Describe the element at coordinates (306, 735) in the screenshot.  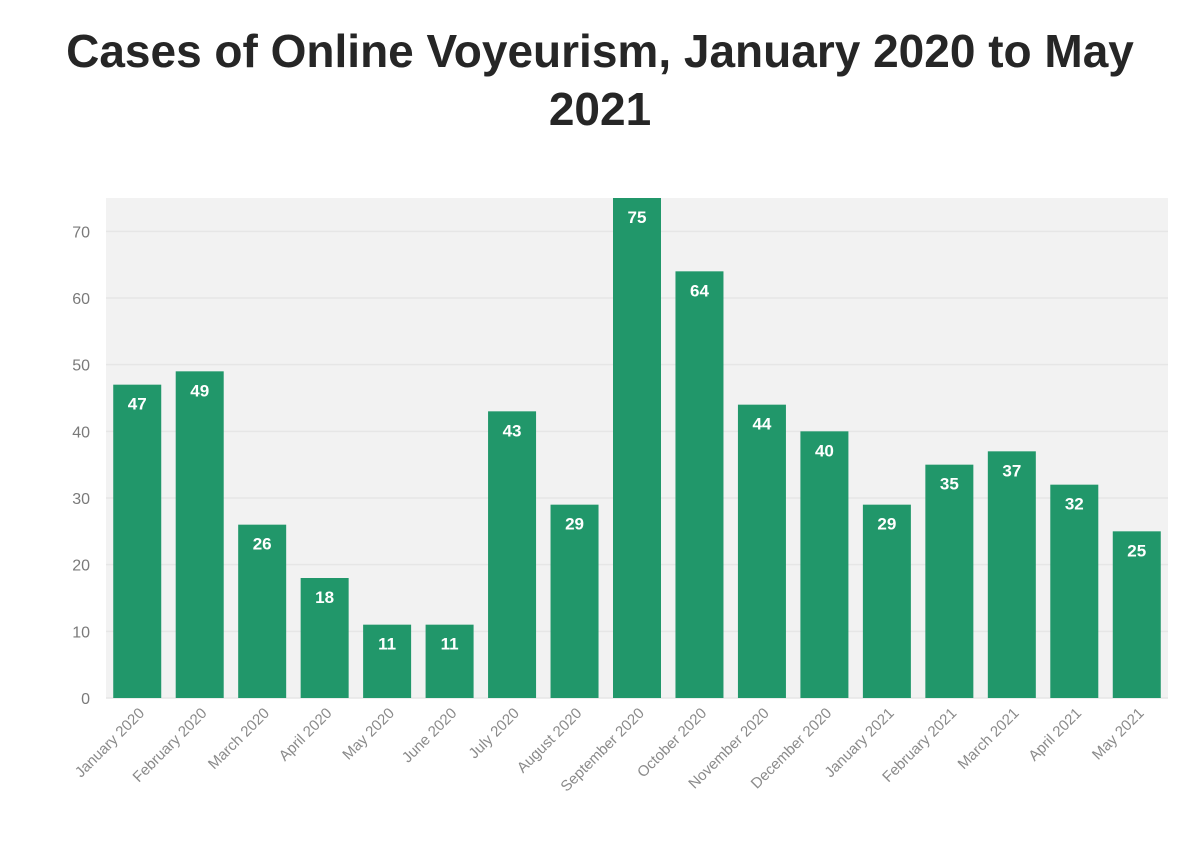
I see `x-tick-label: April 2020` at that location.